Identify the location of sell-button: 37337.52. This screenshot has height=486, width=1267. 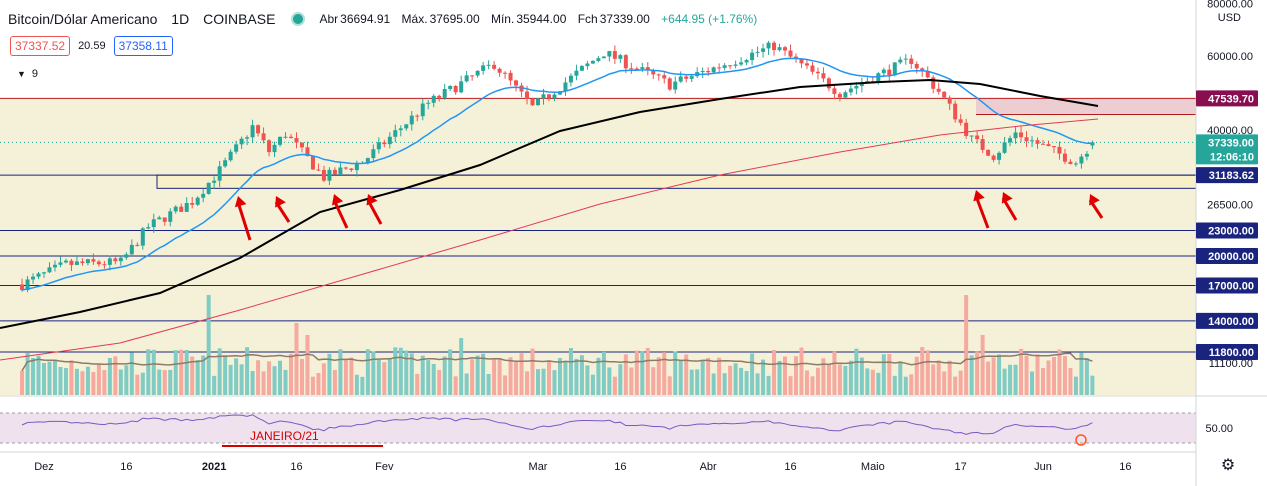
(40, 46).